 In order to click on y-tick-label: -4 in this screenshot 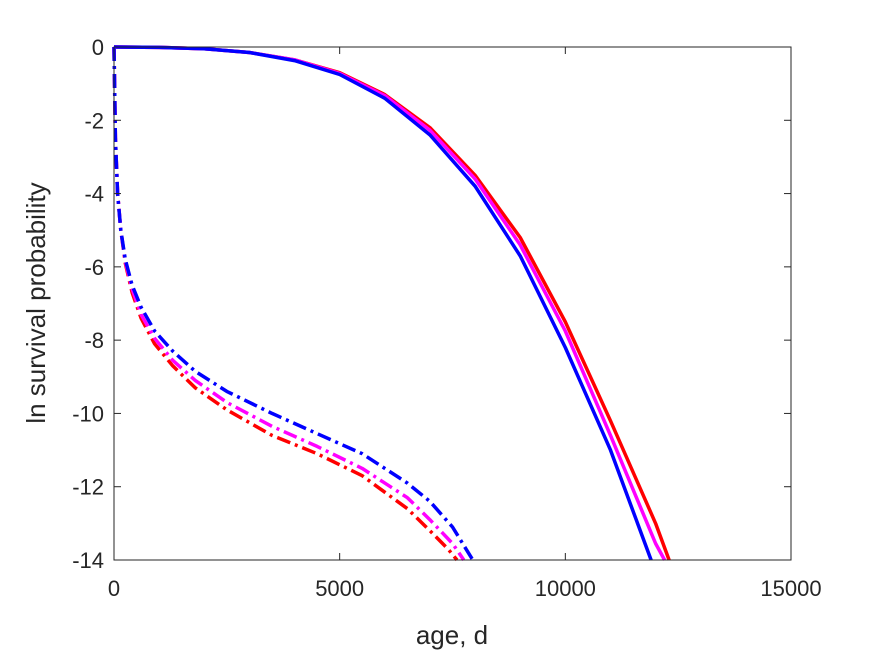, I will do `click(94, 194)`.